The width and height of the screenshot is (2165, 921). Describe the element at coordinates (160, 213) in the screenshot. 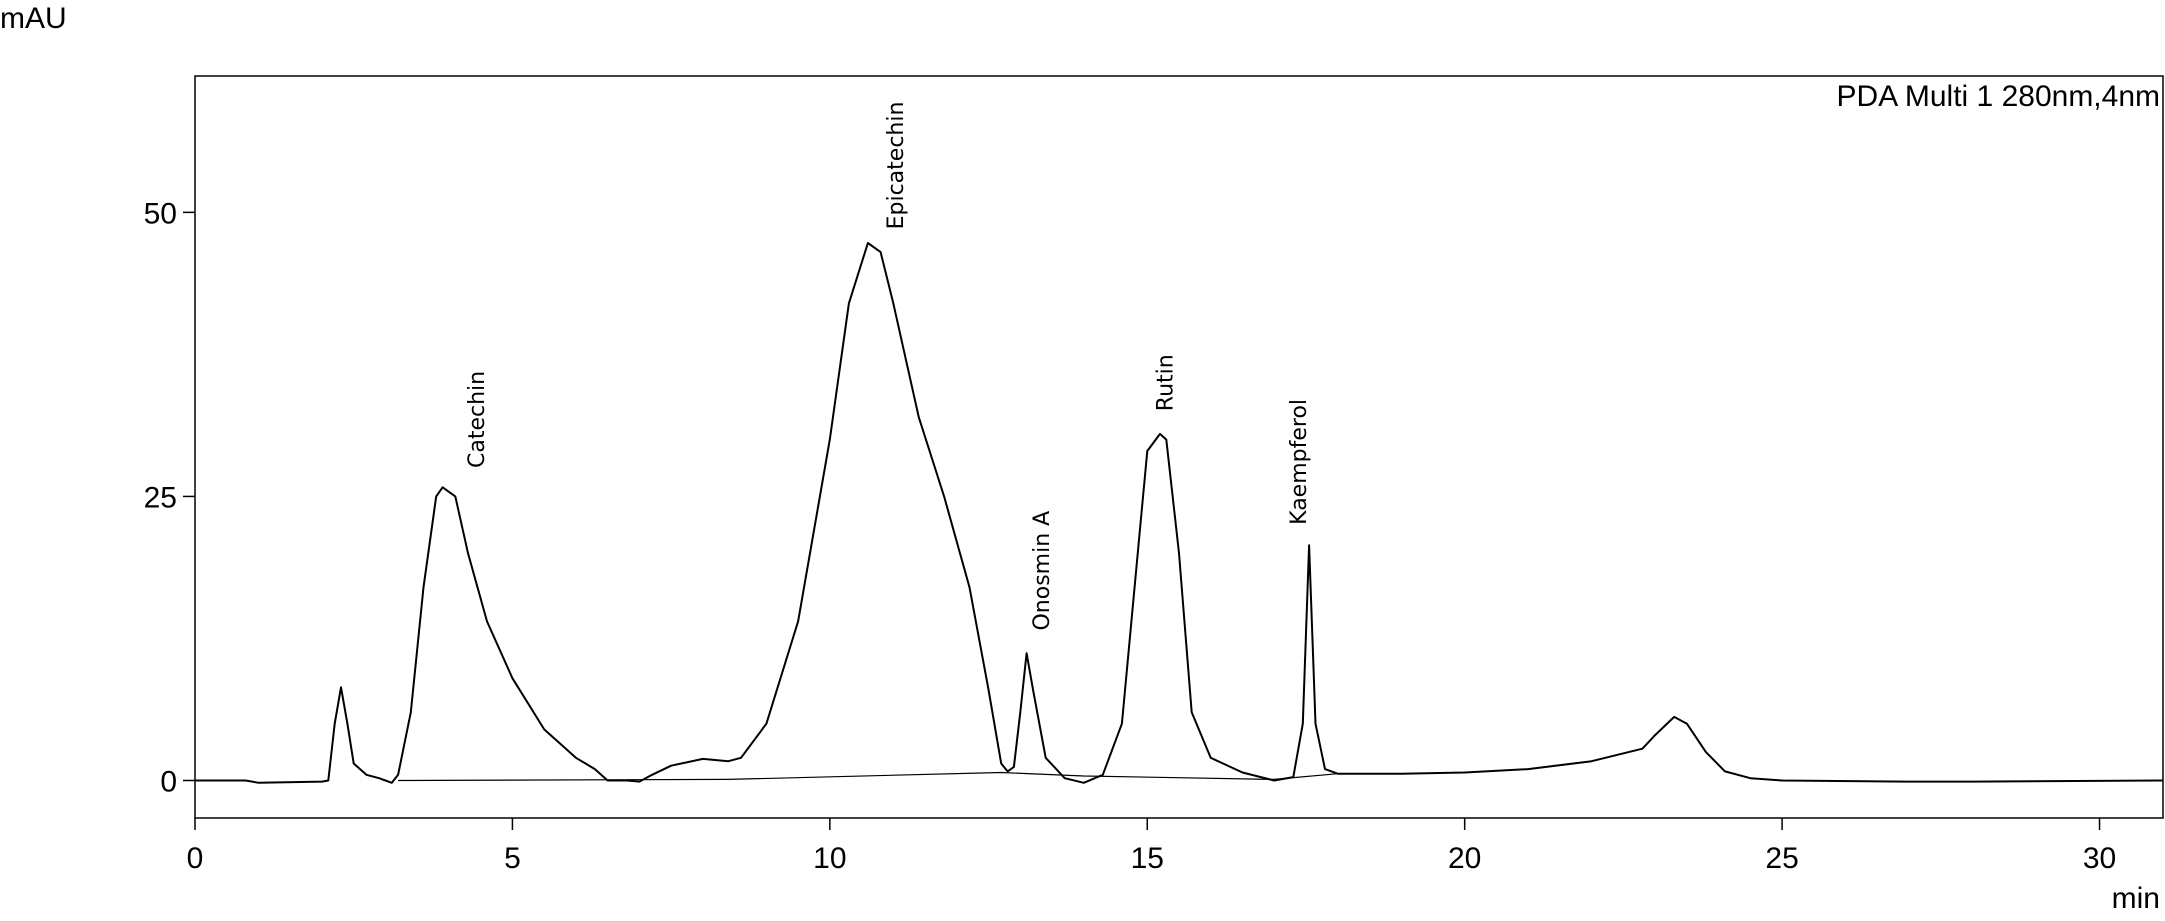

I see `y-tick-label: 50` at that location.